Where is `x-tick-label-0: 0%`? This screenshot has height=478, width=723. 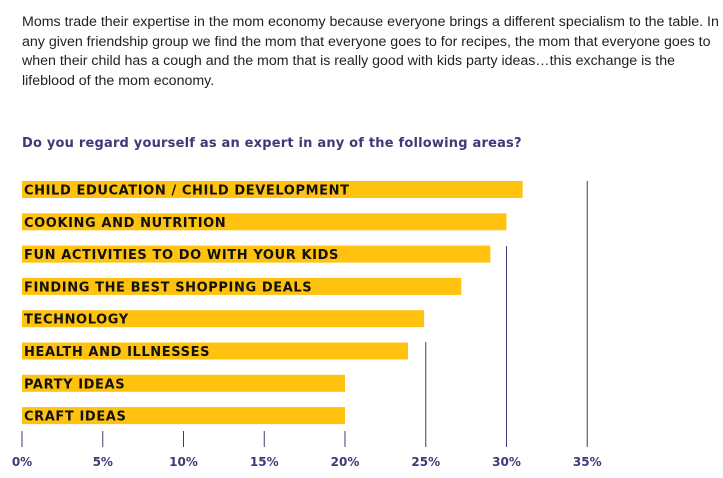 x-tick-label-0: 0% is located at coordinates (22, 462).